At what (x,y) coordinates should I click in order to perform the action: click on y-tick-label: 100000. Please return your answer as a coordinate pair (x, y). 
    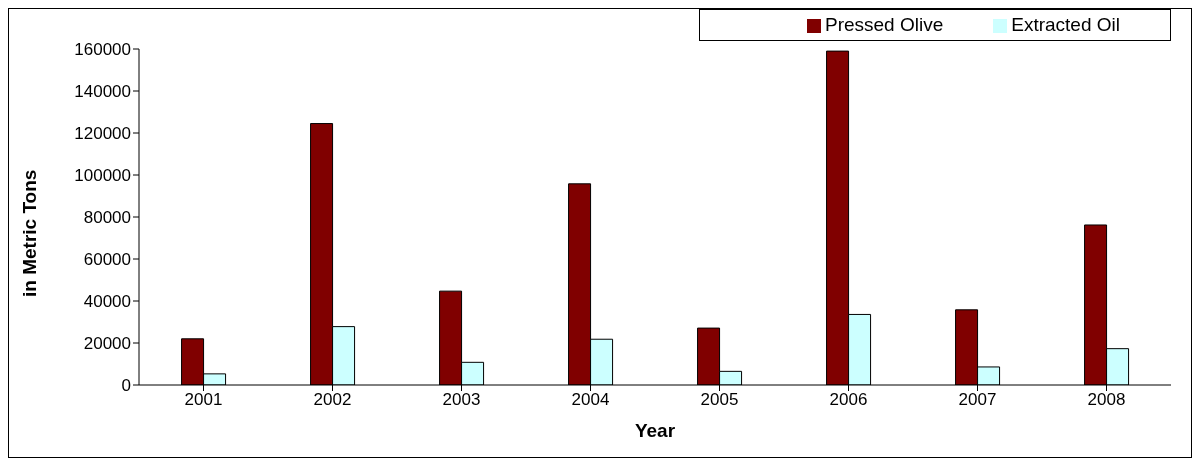
    Looking at the image, I should click on (102, 176).